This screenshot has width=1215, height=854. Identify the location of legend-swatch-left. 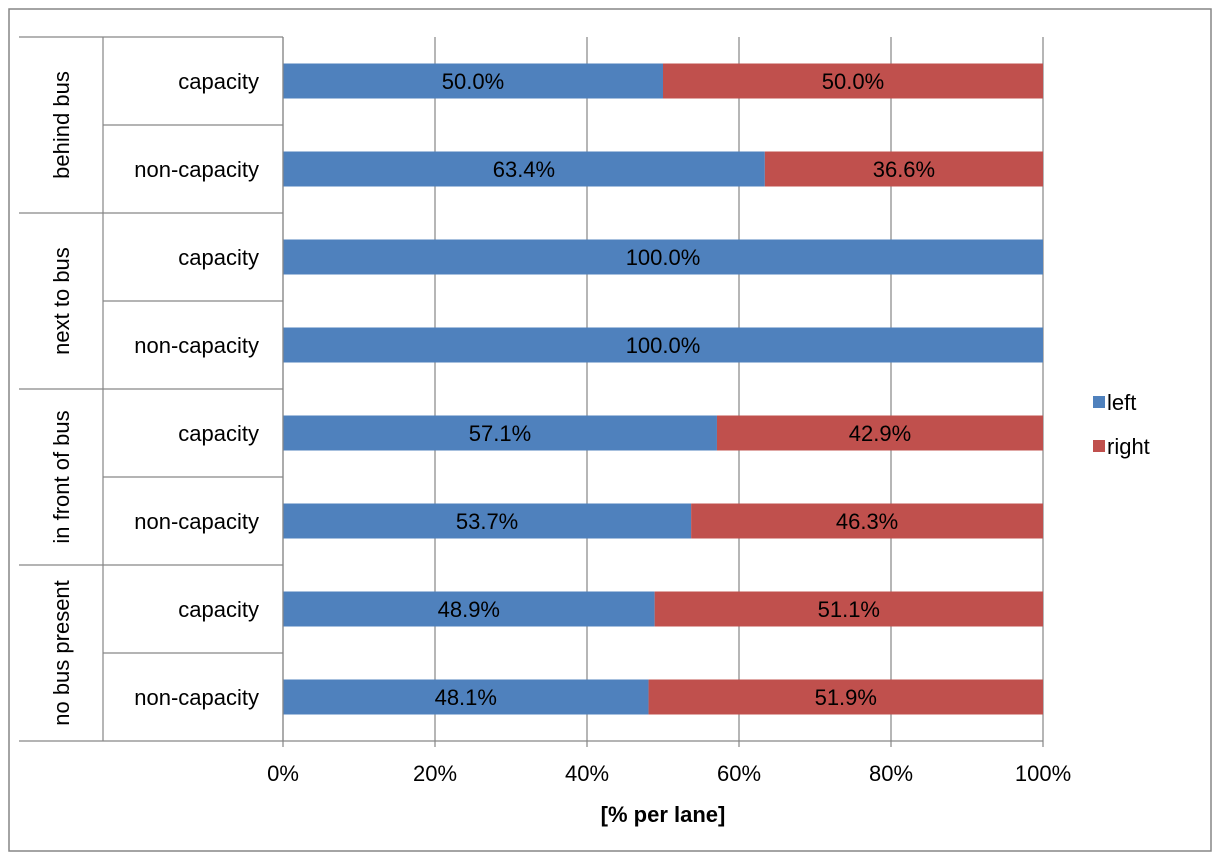
(1099, 402).